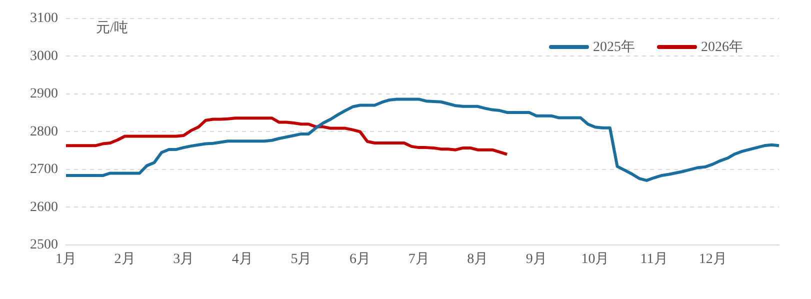  What do you see at coordinates (44, 170) in the screenshot?
I see `y-tick-label: 2700` at bounding box center [44, 170].